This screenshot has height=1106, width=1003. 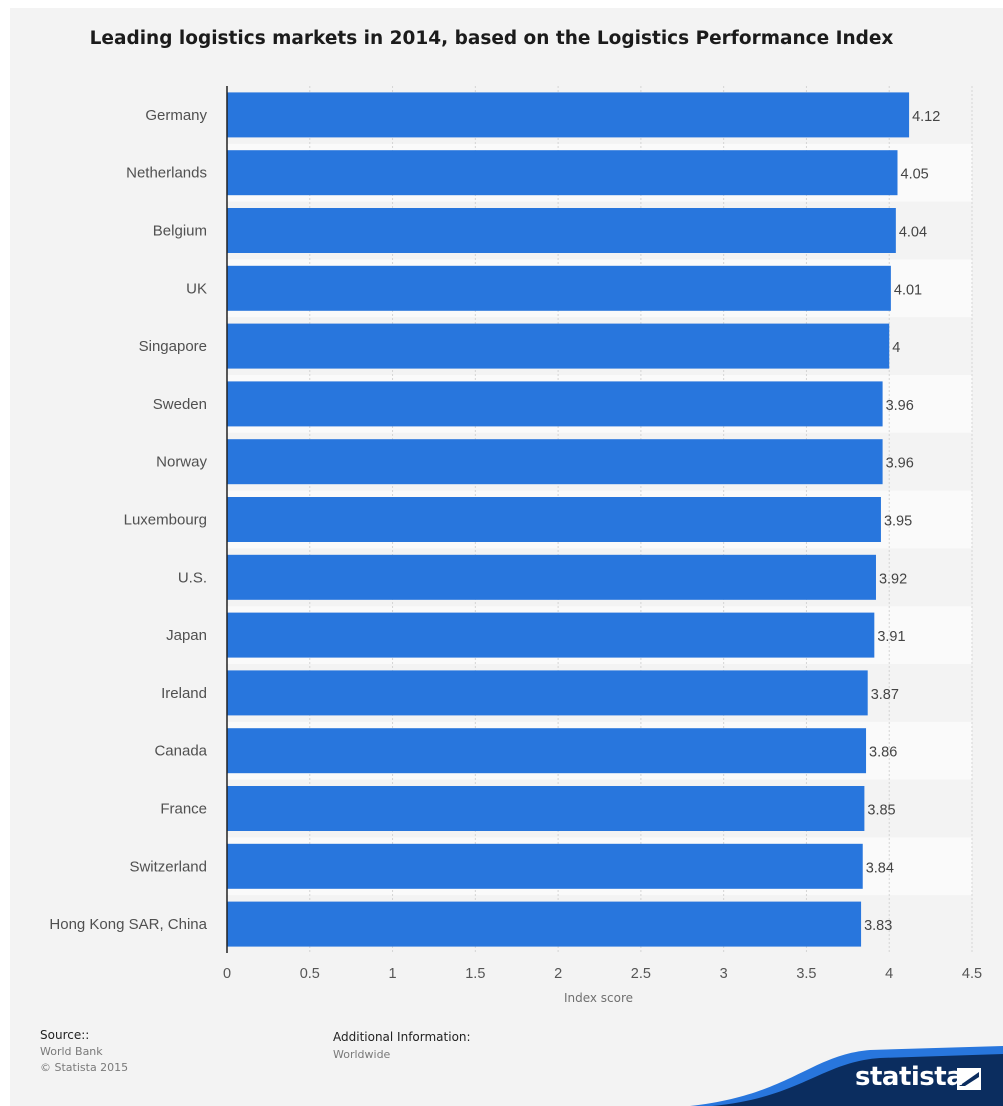 I want to click on category-label: U.S., so click(x=192, y=577).